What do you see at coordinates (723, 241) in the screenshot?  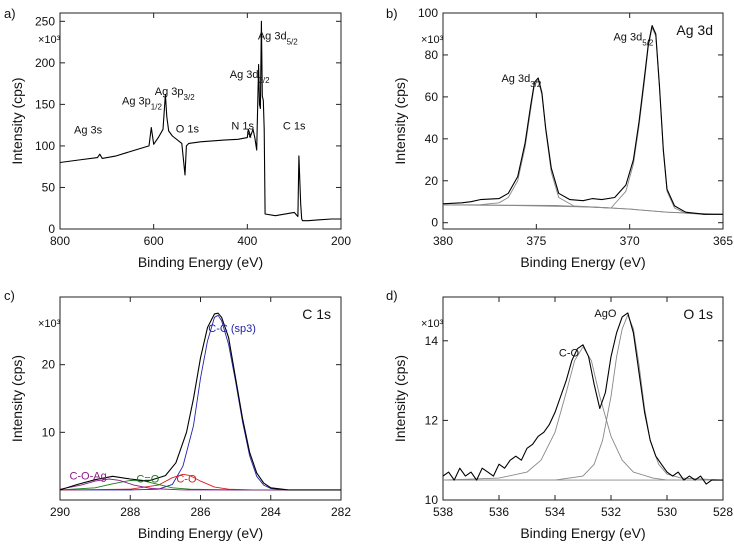 I see `x-tick-label: 365` at bounding box center [723, 241].